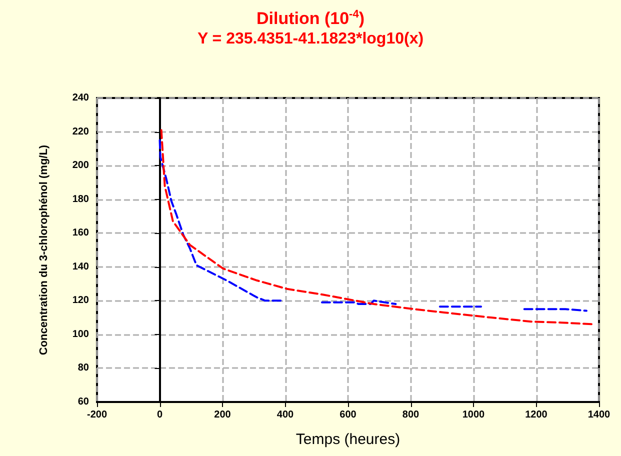 This screenshot has height=456, width=621. Describe the element at coordinates (81, 166) in the screenshot. I see `y-tick-label: 200` at that location.